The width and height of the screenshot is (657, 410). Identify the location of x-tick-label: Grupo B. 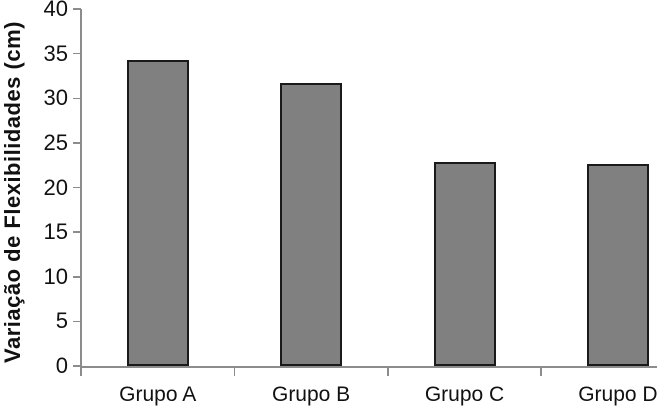
(311, 394).